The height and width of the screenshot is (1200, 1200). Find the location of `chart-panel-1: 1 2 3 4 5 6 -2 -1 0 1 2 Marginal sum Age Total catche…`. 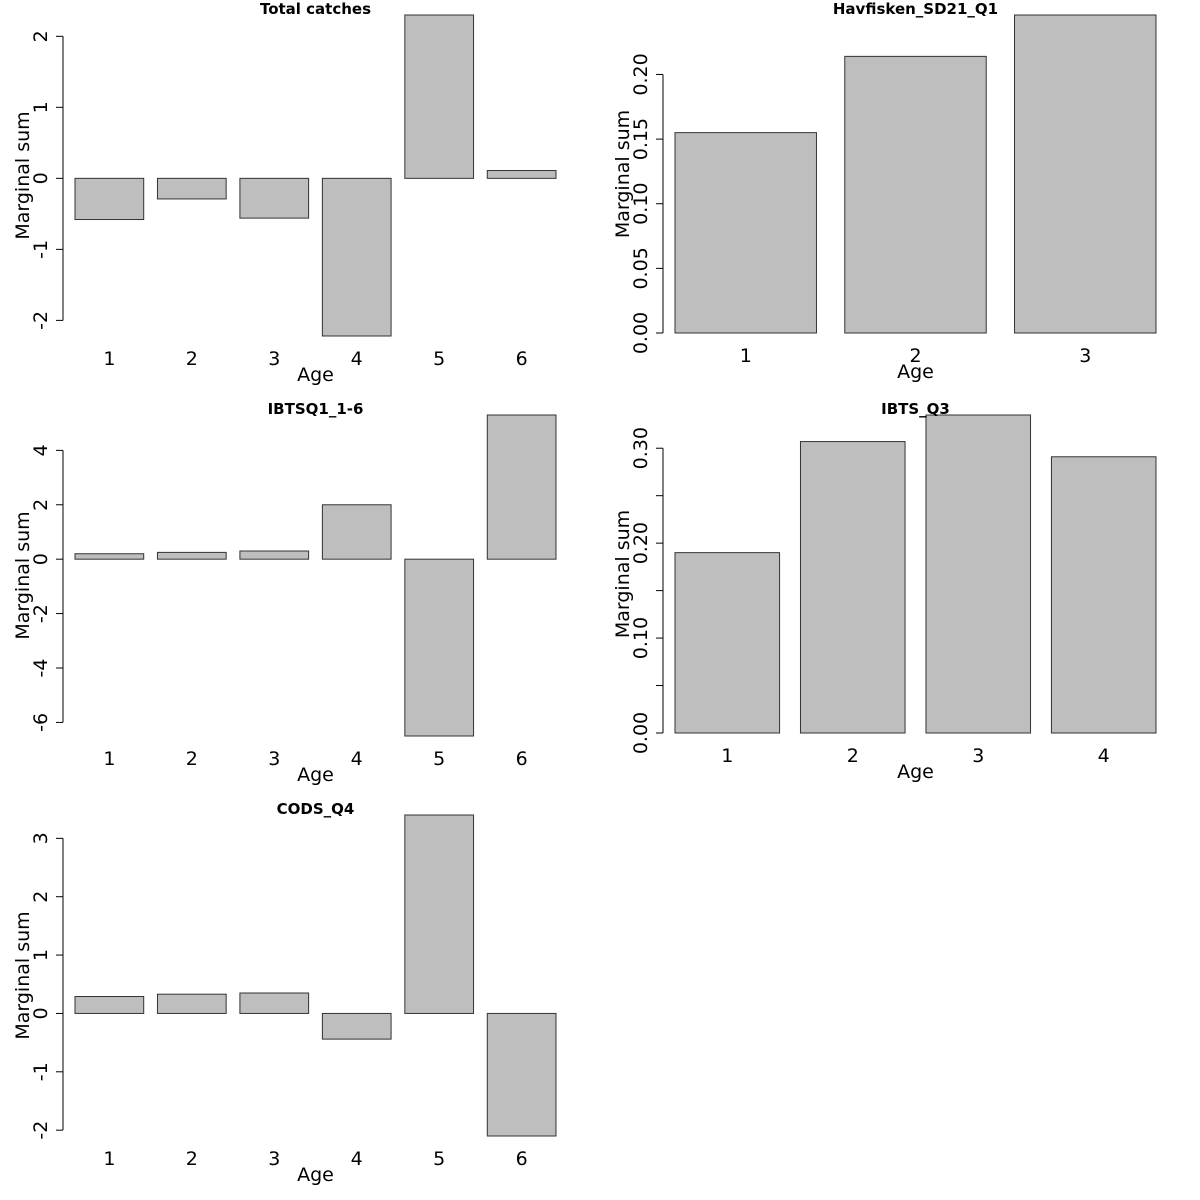

chart-panel-1: 1 2 3 4 5 6 -2 -1 0 1 2 Marginal sum Age Total catche… is located at coordinates (284, 193).